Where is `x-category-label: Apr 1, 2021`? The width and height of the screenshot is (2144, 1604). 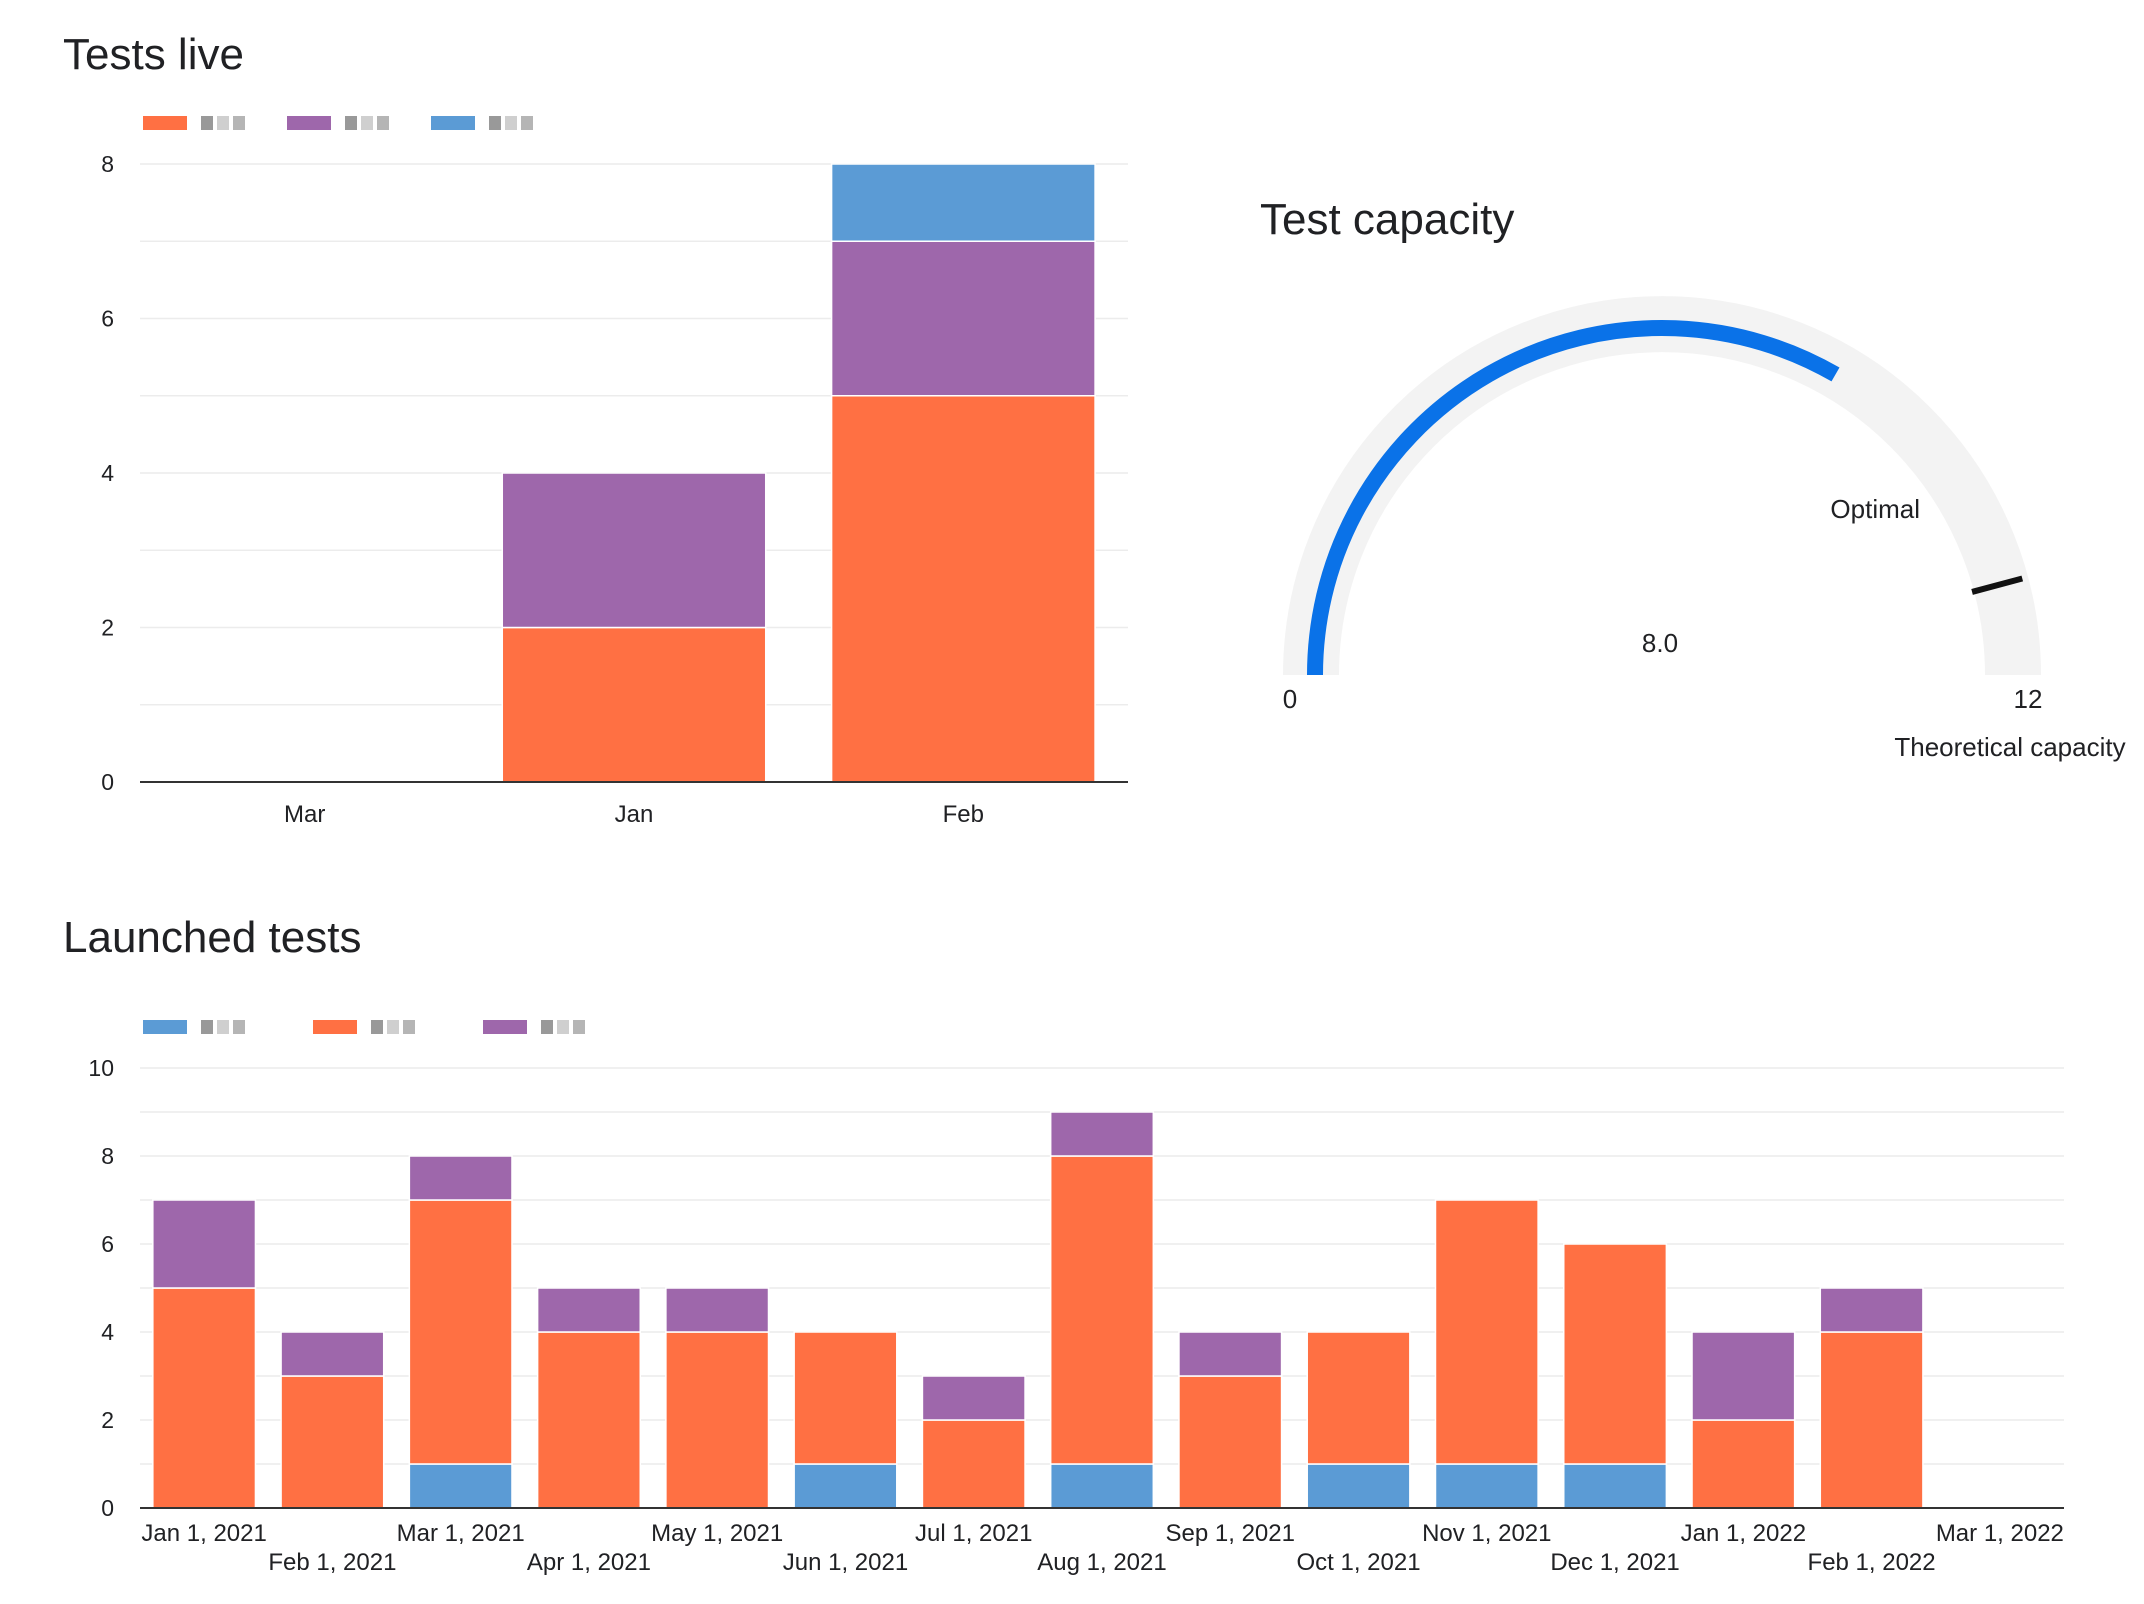
x-category-label: Apr 1, 2021 is located at coordinates (589, 1562).